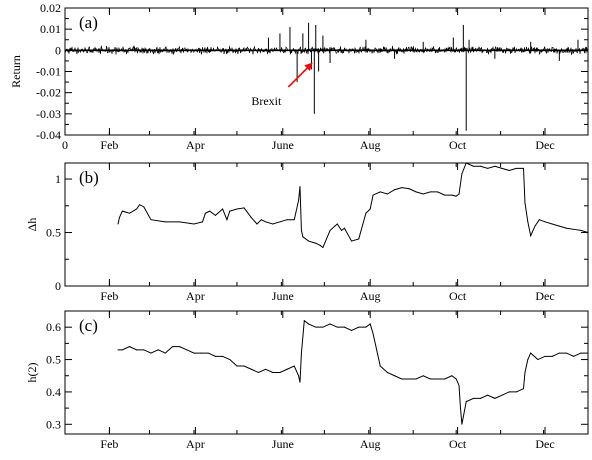 The height and width of the screenshot is (460, 592). What do you see at coordinates (266, 101) in the screenshot?
I see `brexit-annotation: Brexit` at bounding box center [266, 101].